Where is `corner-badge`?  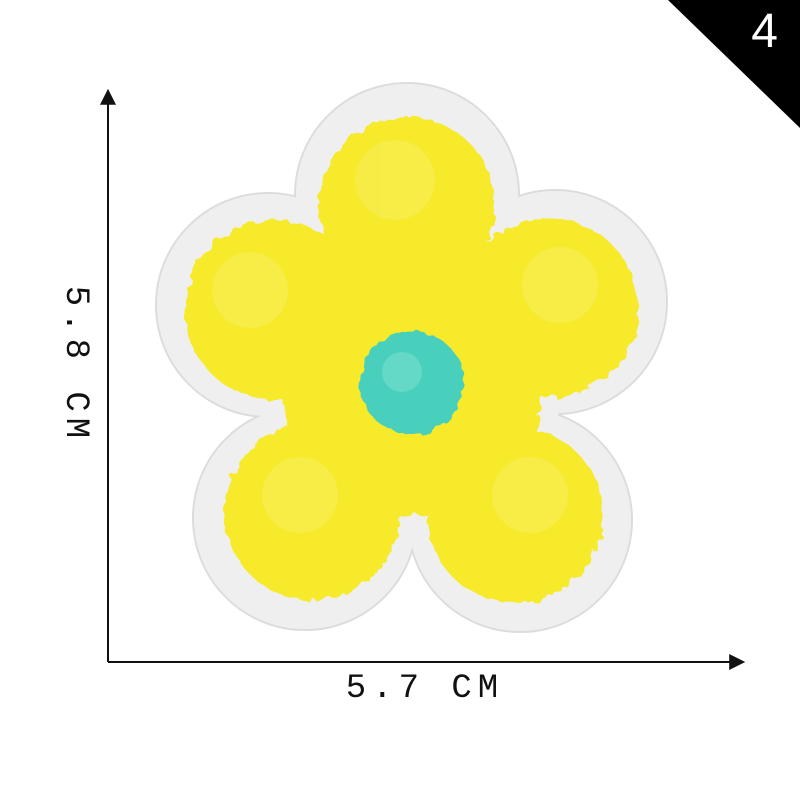
corner-badge is located at coordinates (734, 64).